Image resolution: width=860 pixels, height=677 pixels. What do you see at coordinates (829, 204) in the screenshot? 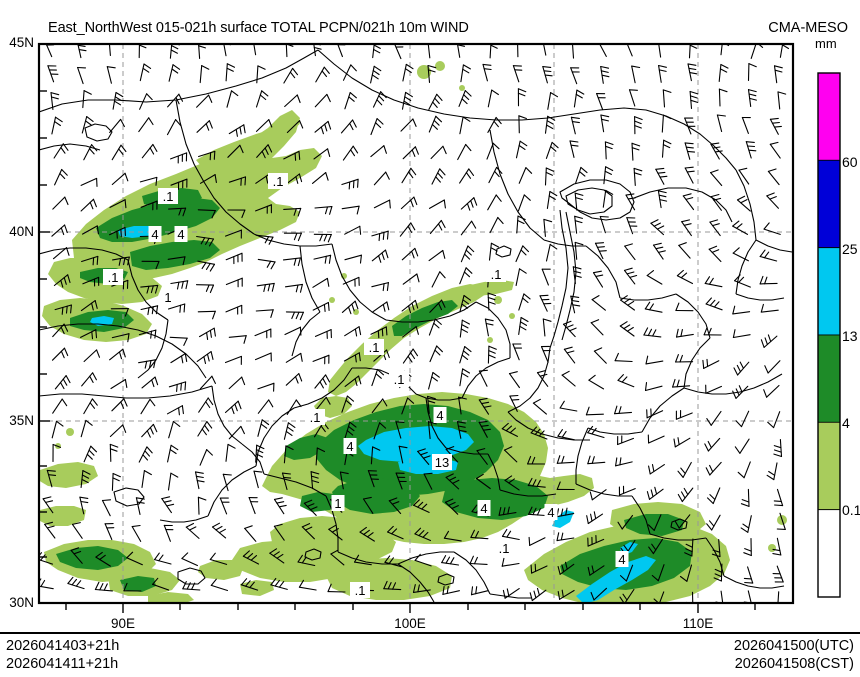
I see `colorbar-band` at bounding box center [829, 204].